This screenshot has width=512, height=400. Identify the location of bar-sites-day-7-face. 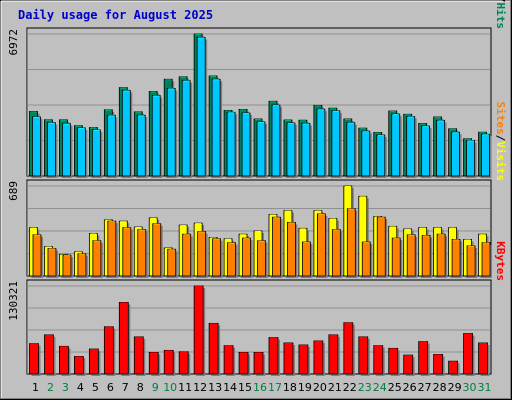
(127, 252).